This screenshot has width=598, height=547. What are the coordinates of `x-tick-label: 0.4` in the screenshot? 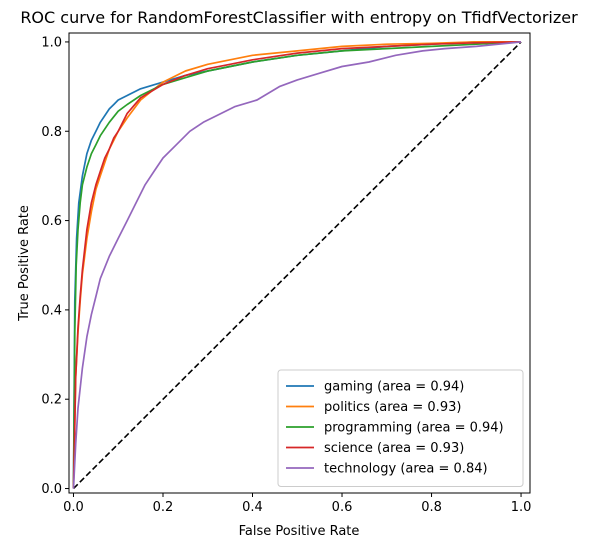 It's located at (252, 507).